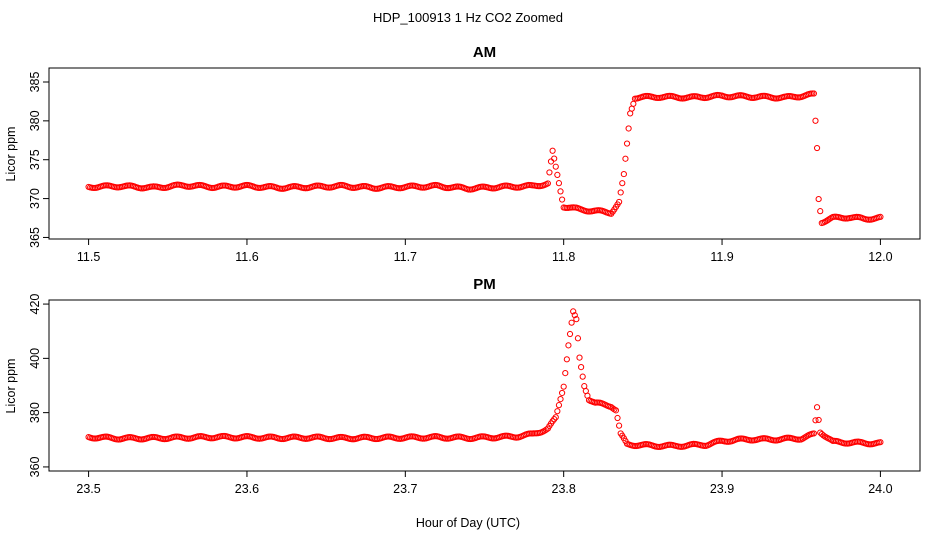  Describe the element at coordinates (484, 483) in the screenshot. I see `panel-pm-x-axis: 23.5 23.6 23.7 23.8 23.9 24.0` at that location.